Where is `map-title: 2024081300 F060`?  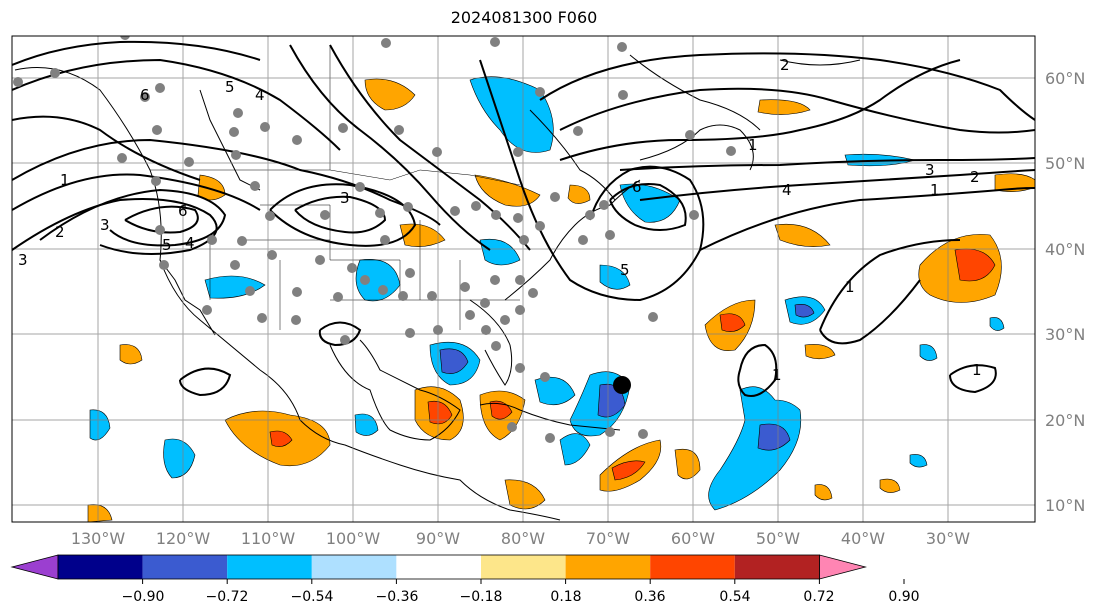 map-title: 2024081300 F060 is located at coordinates (524, 17).